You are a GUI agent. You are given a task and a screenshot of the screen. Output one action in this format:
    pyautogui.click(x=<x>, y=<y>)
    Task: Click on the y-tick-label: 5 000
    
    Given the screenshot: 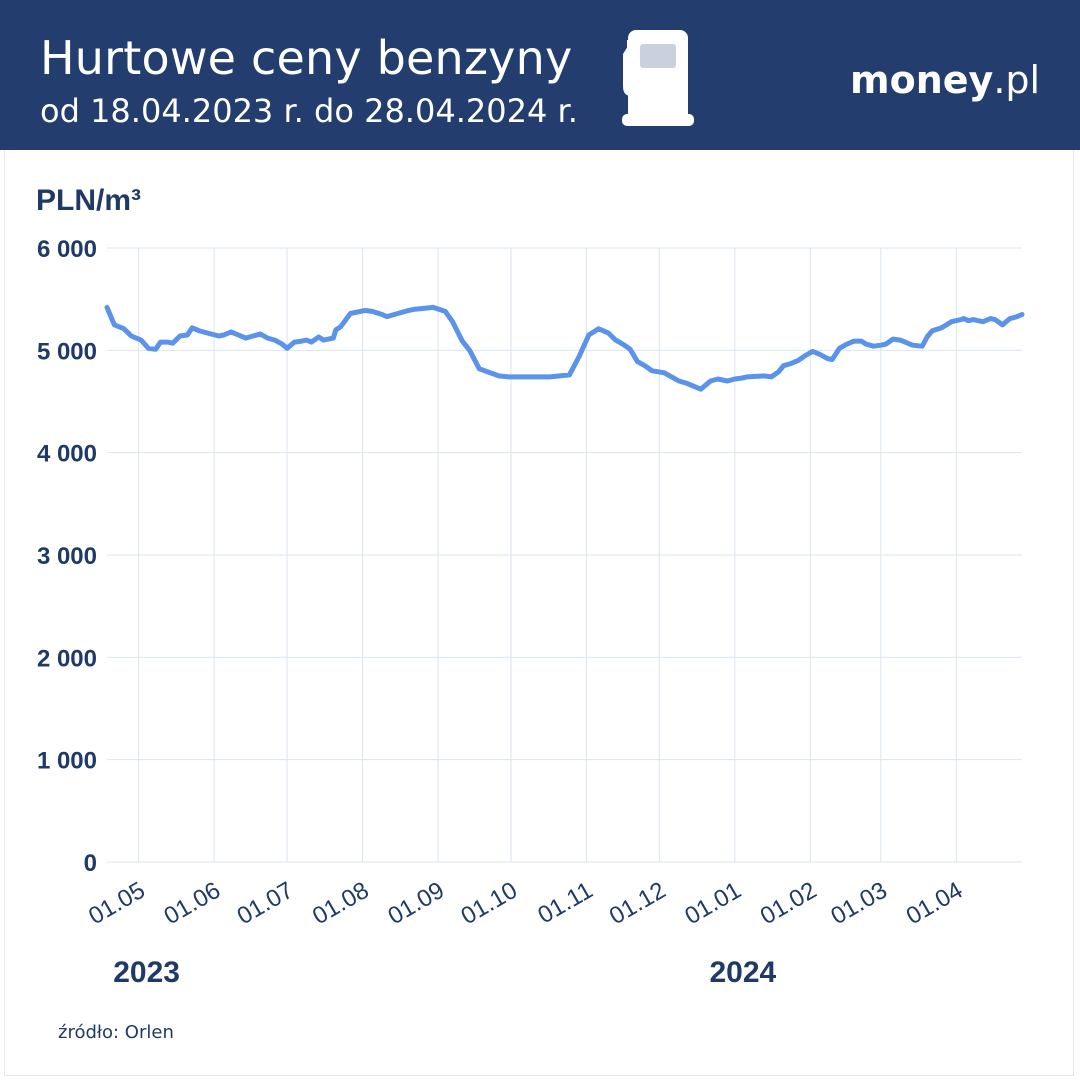 What is the action you would take?
    pyautogui.click(x=67, y=351)
    